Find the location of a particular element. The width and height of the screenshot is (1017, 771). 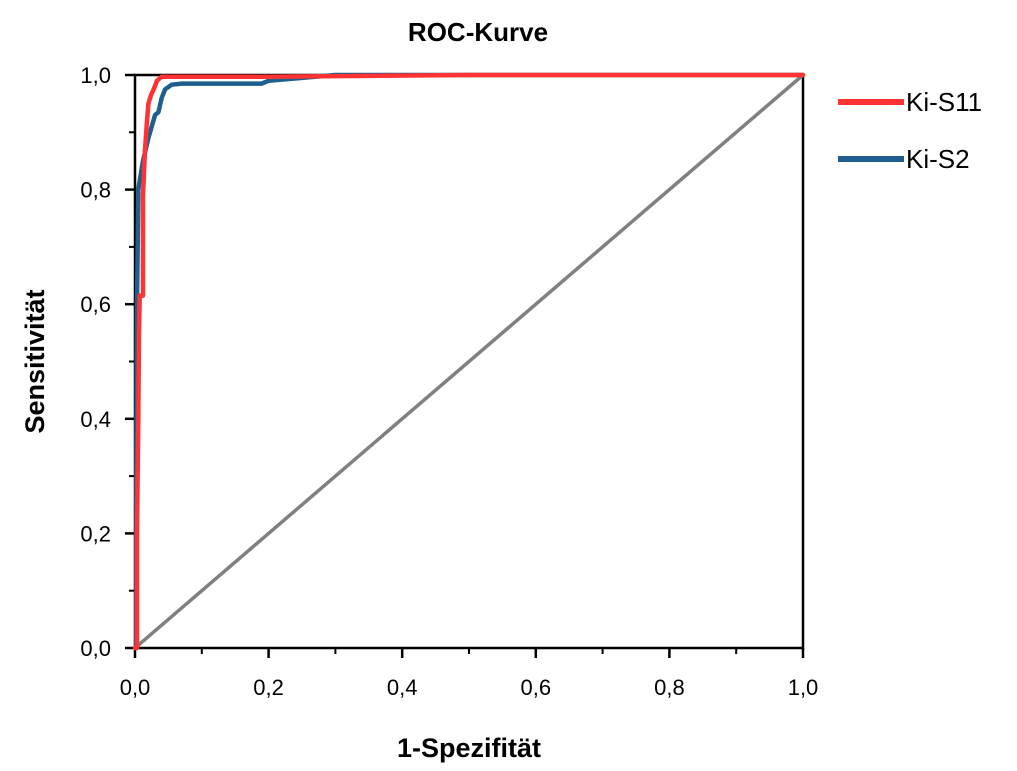

y-tick-label: 1,0 is located at coordinates (95, 75).